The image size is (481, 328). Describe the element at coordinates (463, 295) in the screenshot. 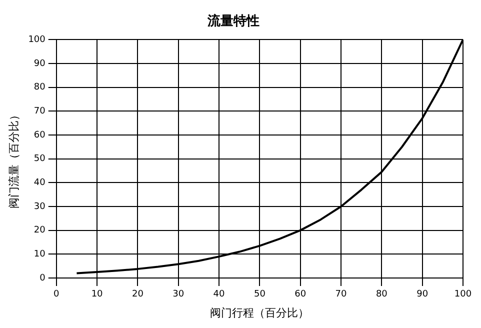

I see `x-tick-label: 100` at that location.